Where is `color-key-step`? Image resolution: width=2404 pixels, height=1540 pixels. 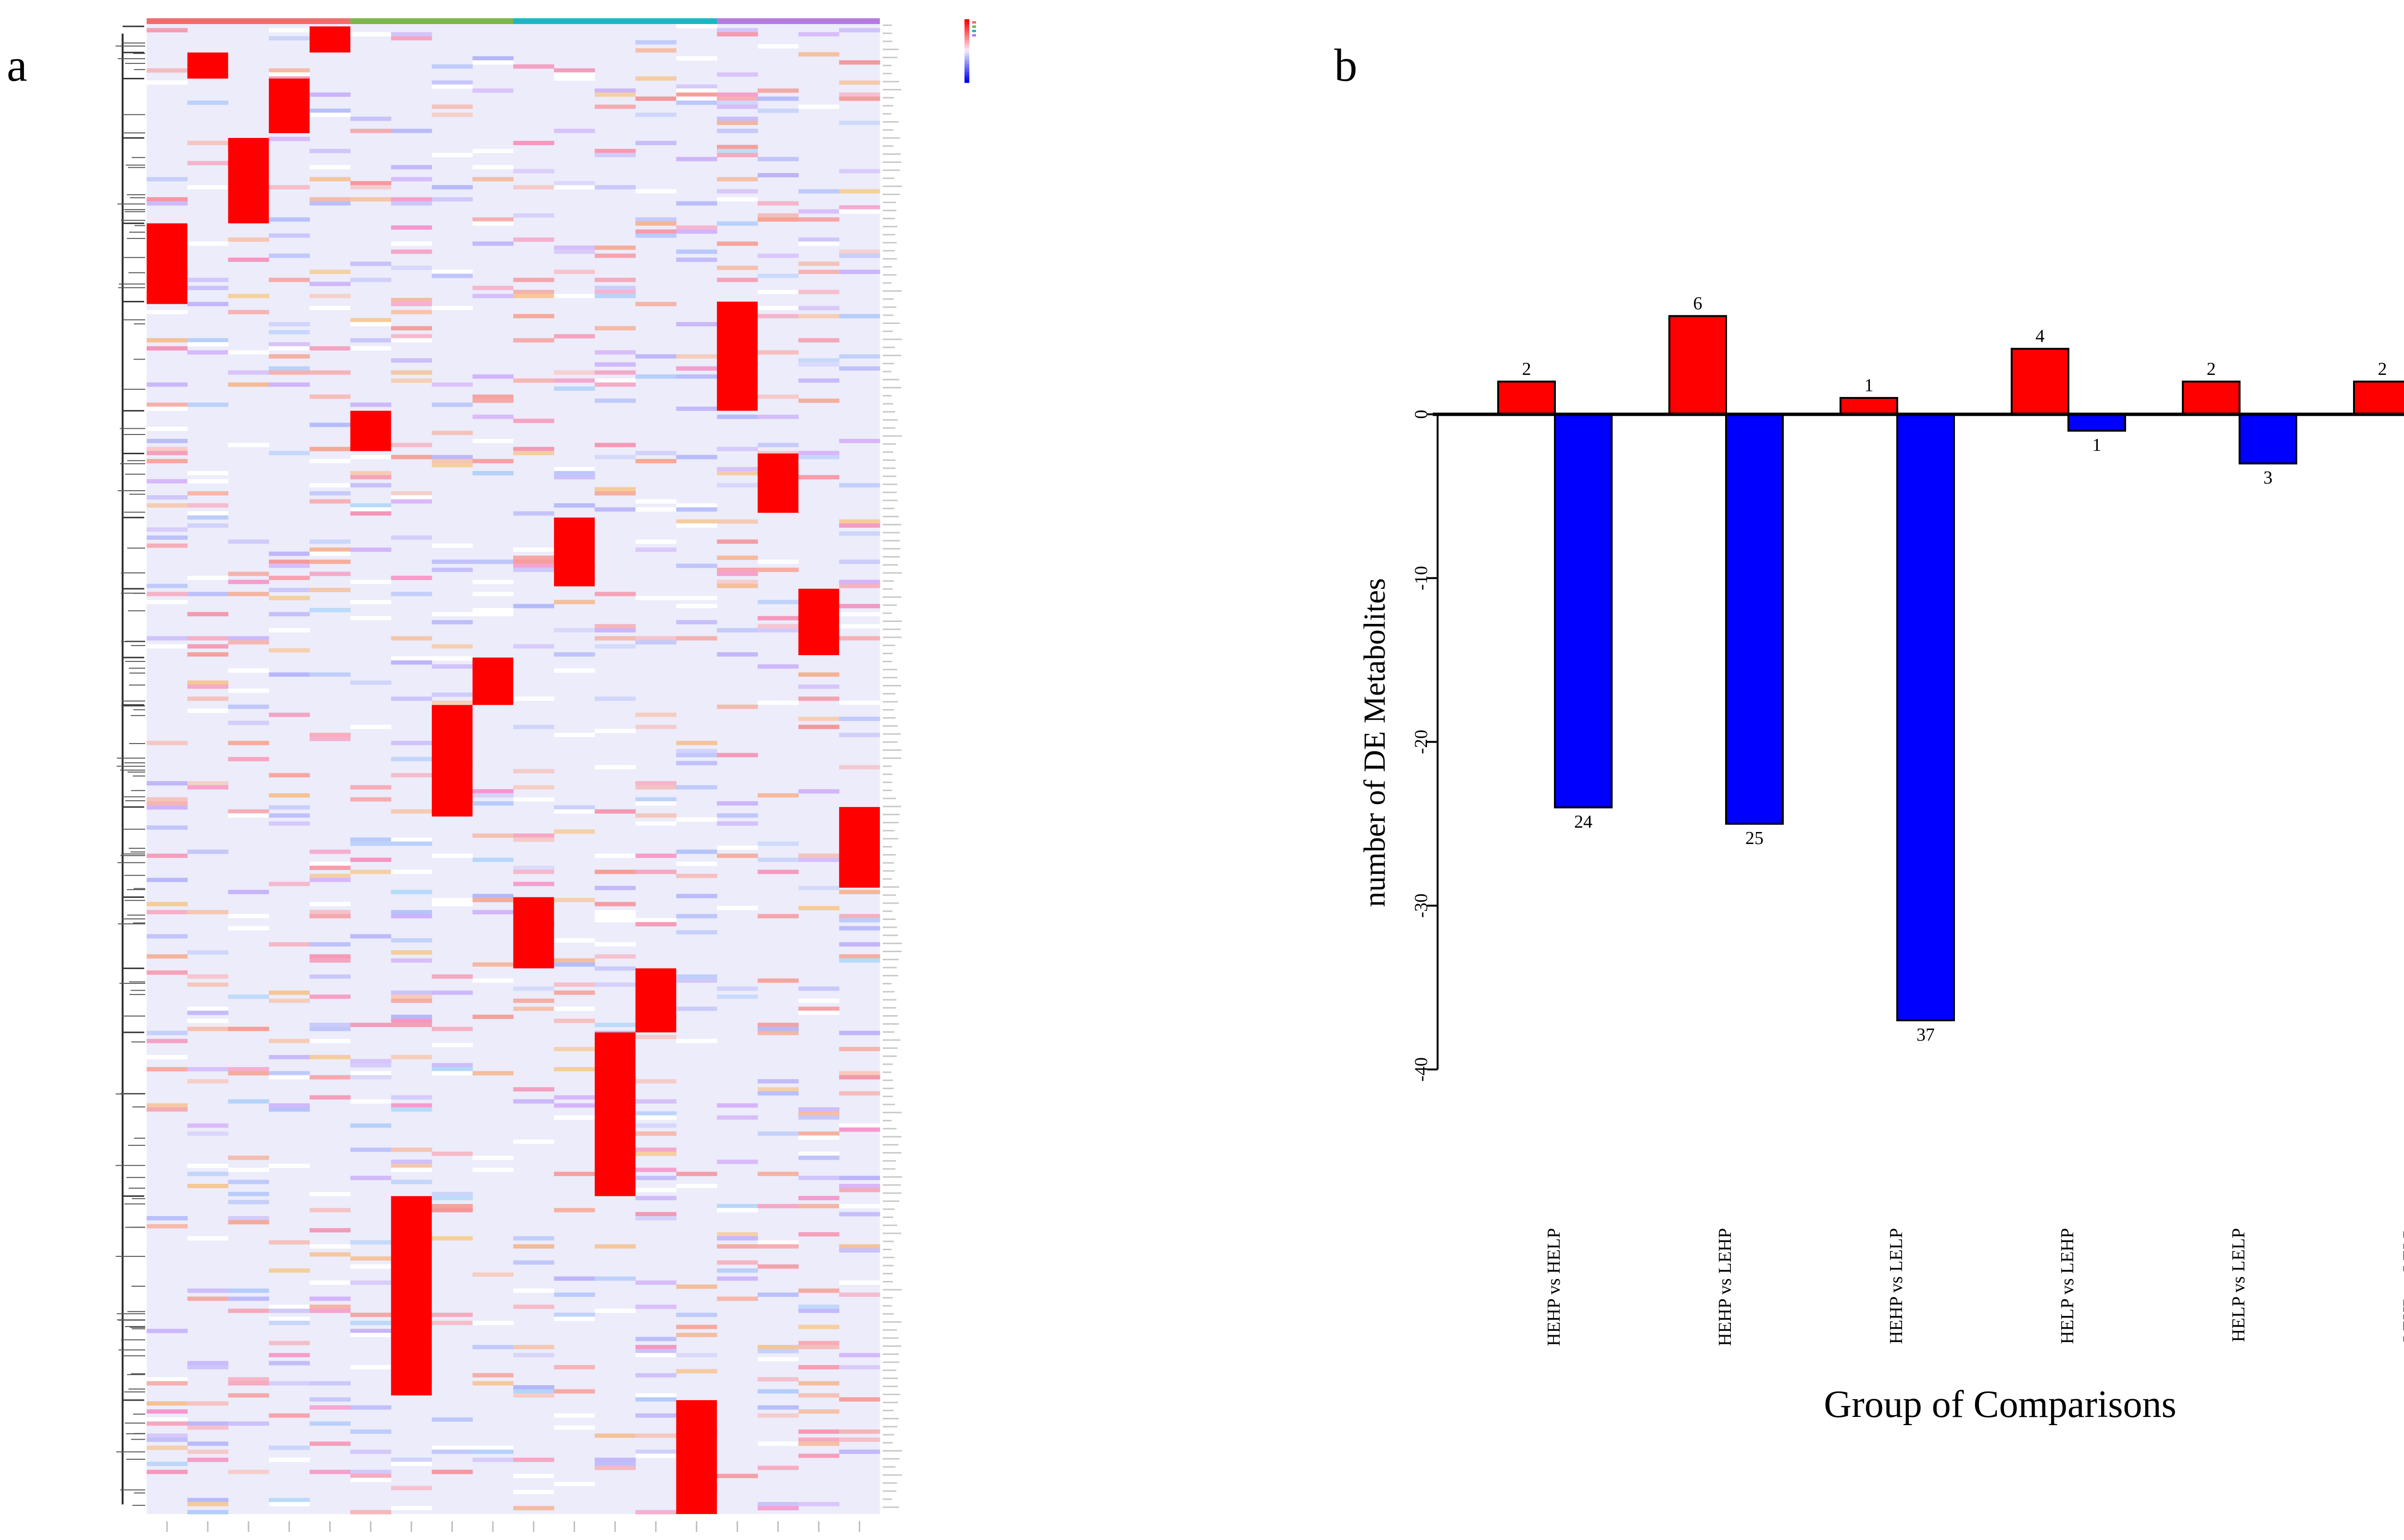
color-key-step is located at coordinates (966, 76).